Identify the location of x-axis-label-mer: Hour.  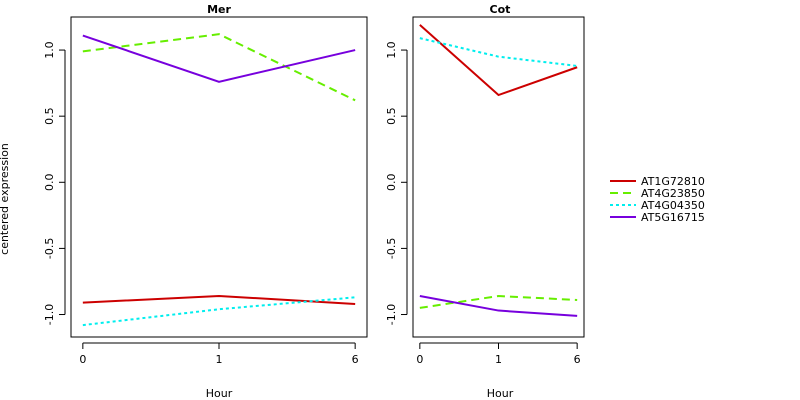
(219, 393).